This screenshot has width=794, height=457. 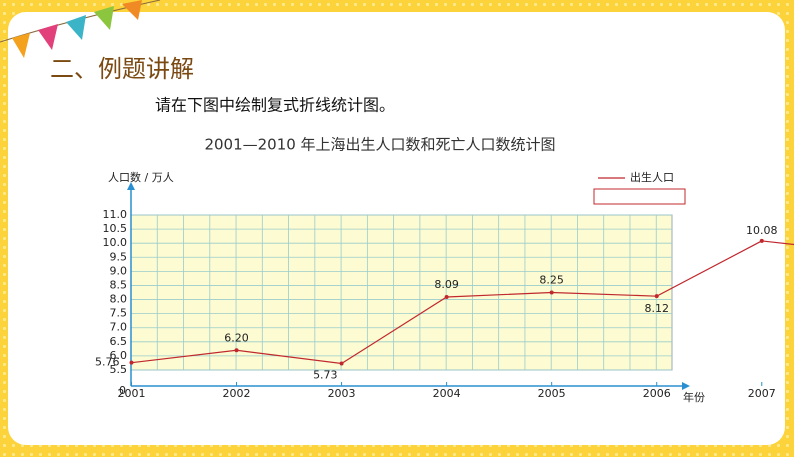 What do you see at coordinates (446, 284) in the screenshot?
I see `data-label: 8.09` at bounding box center [446, 284].